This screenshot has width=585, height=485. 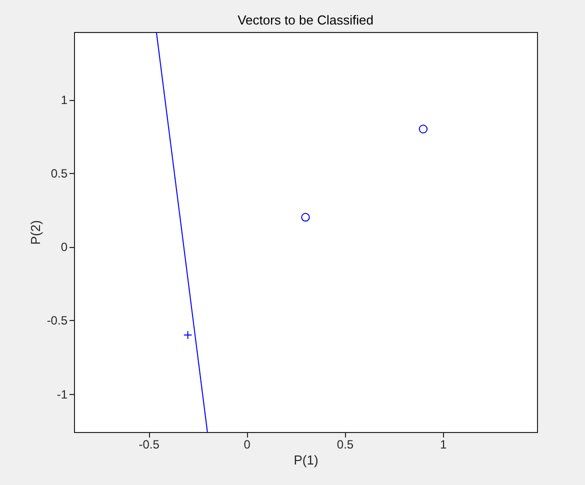 I want to click on y-tick-label: 0.5, so click(x=59, y=173).